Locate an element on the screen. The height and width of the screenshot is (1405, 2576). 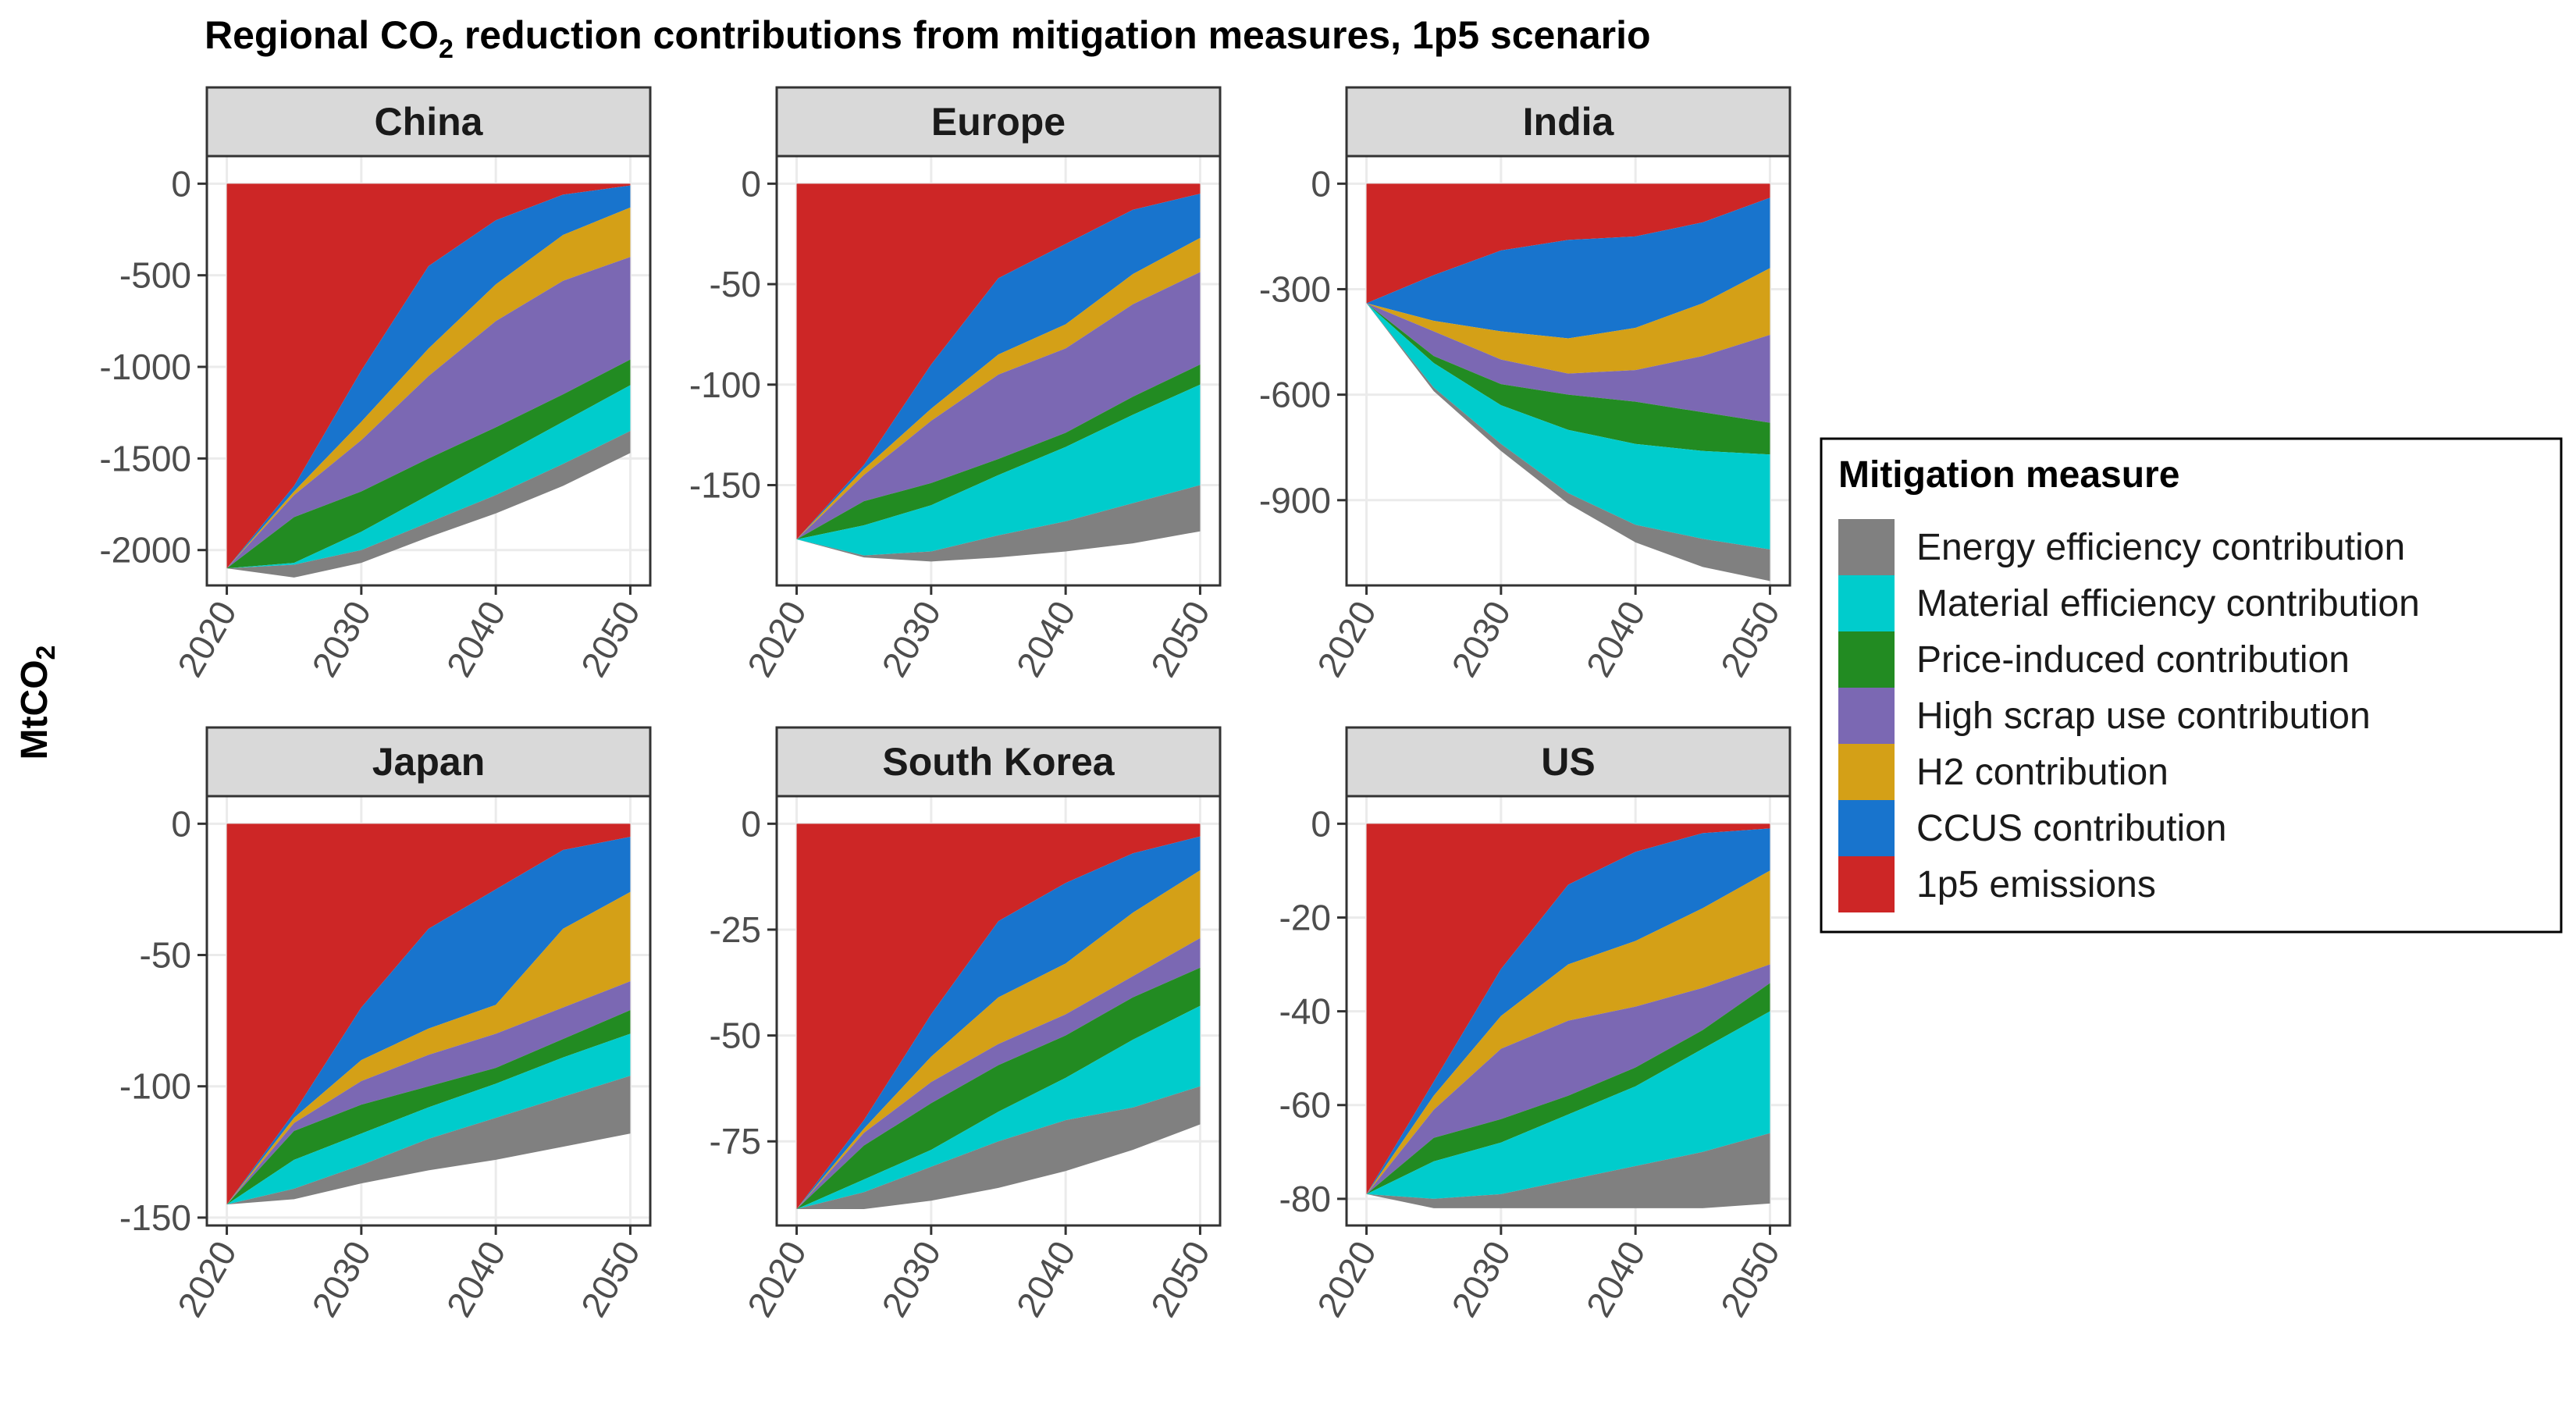
area-us-price-induced-contribution is located at coordinates (1568, 1088).